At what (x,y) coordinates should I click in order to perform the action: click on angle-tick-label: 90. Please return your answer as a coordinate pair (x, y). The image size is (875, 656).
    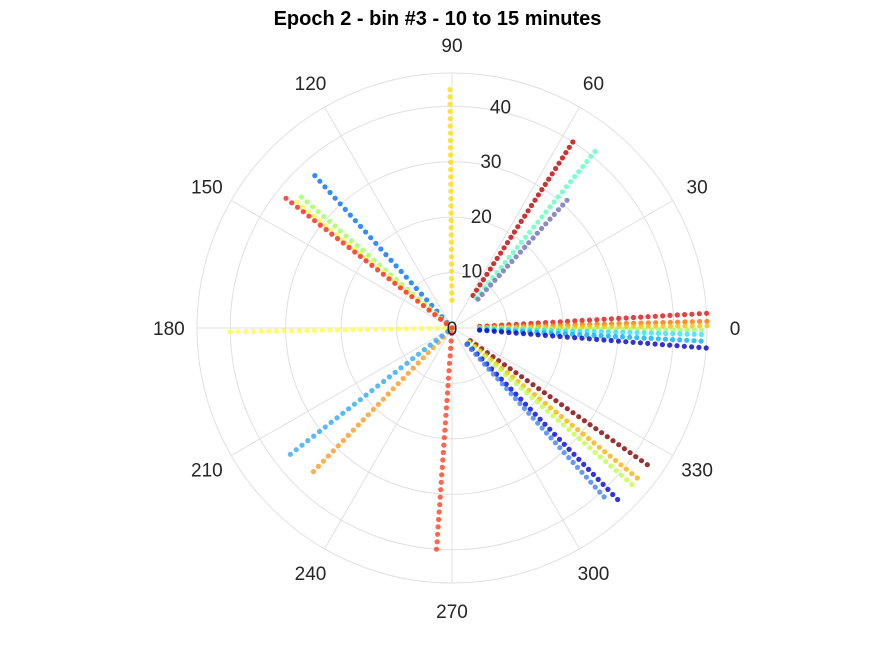
    Looking at the image, I should click on (451, 46).